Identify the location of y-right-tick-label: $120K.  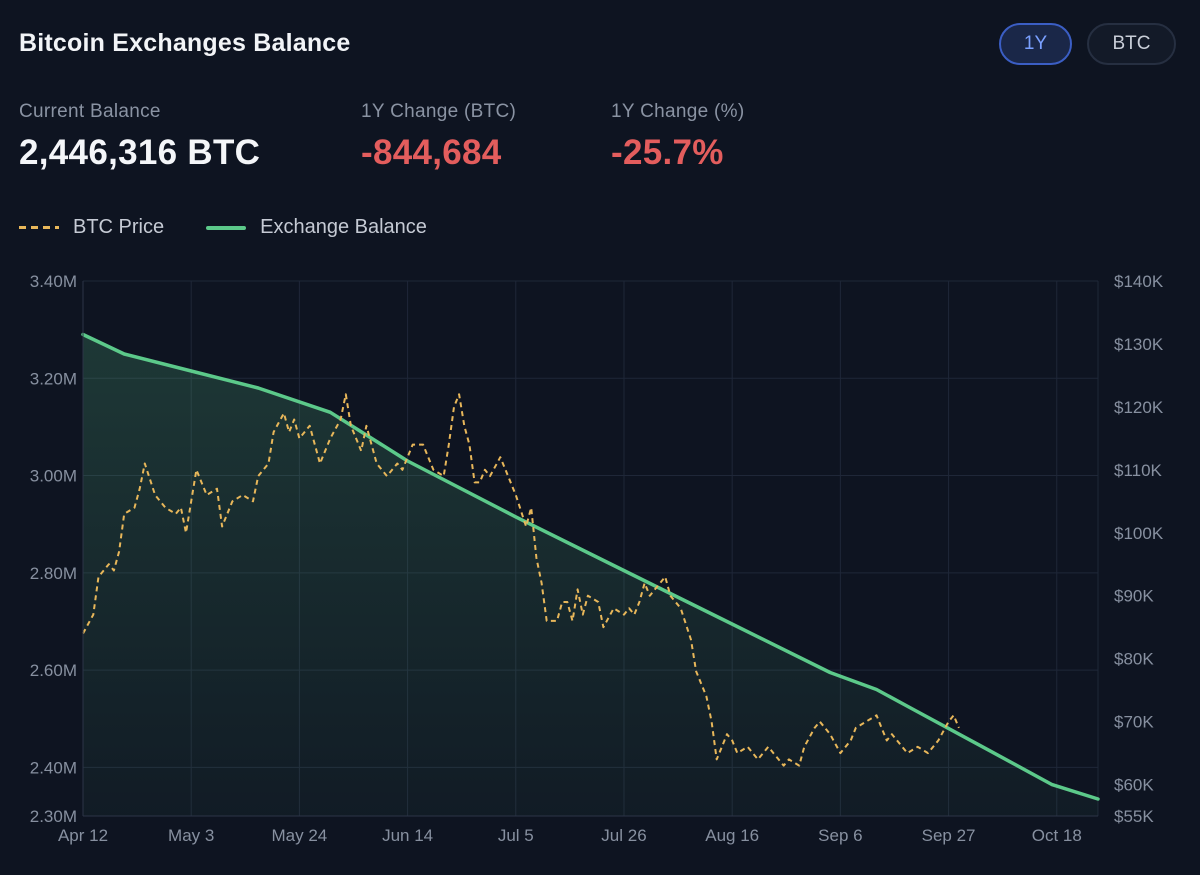
(1139, 407).